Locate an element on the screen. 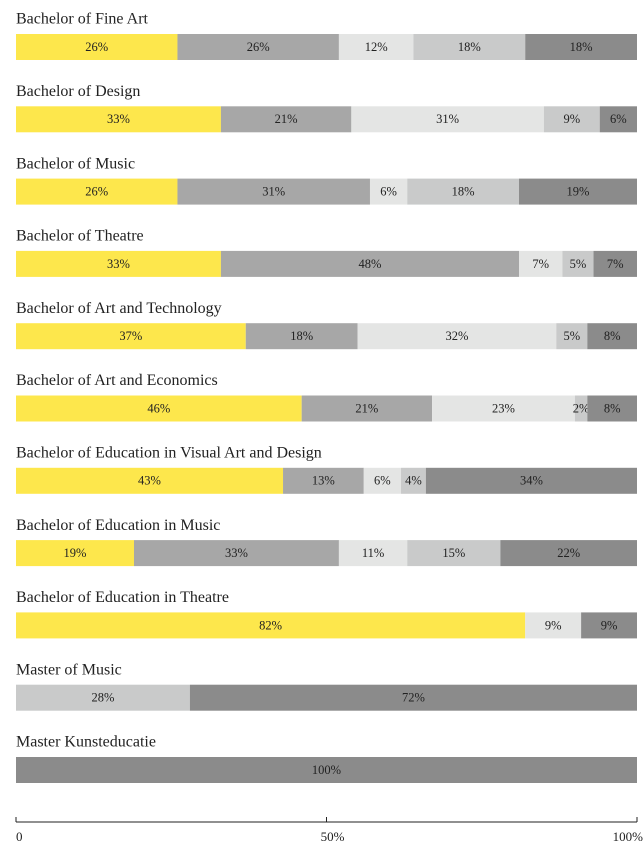 The height and width of the screenshot is (847, 643). category-label: Bachelor of Theatre is located at coordinates (80, 236).